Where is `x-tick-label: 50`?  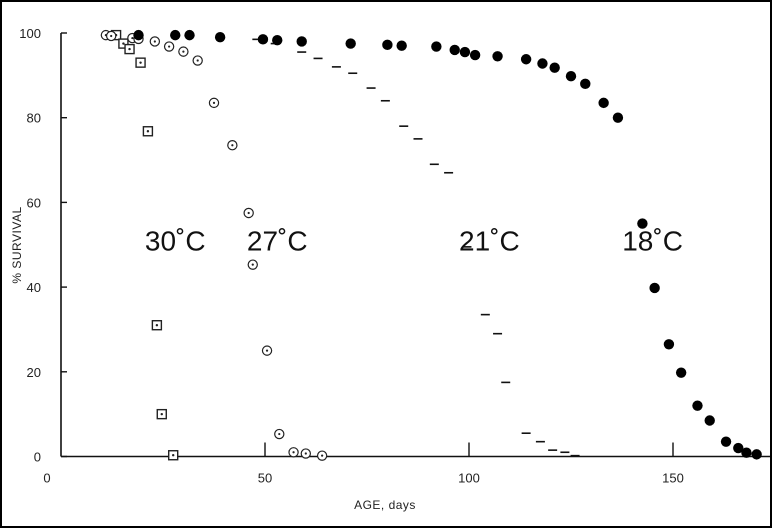
x-tick-label: 50 is located at coordinates (265, 478).